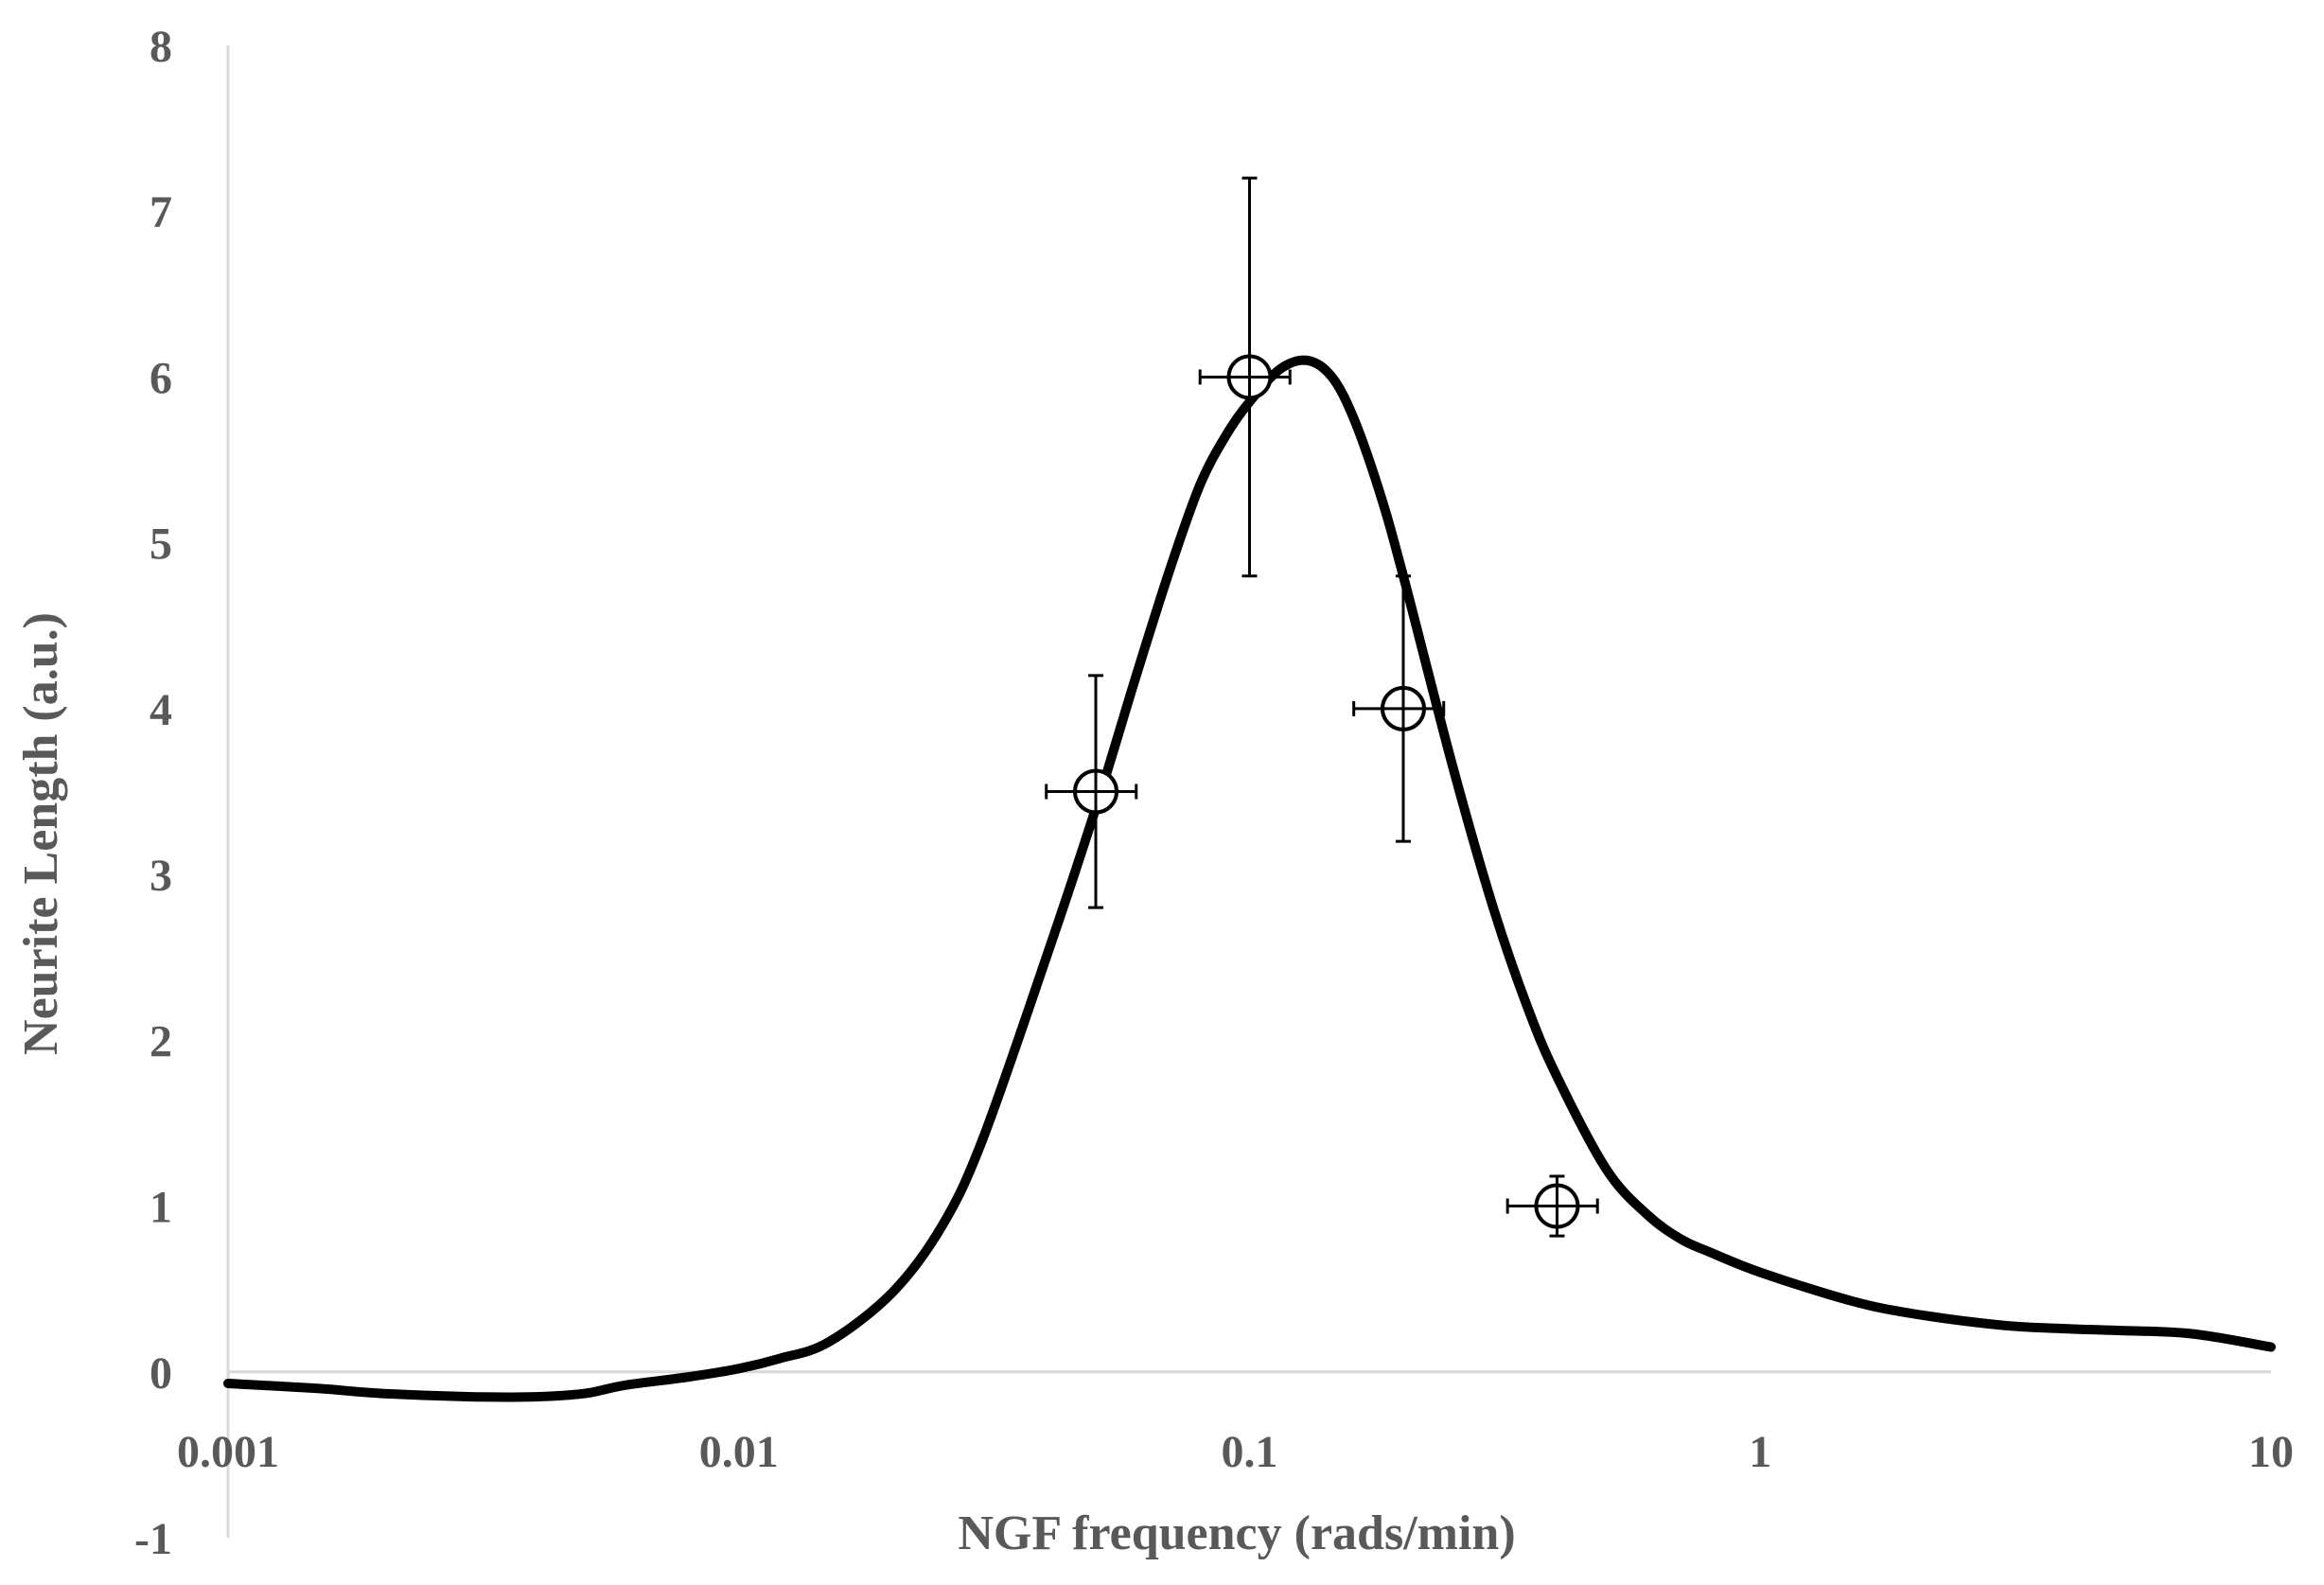 The height and width of the screenshot is (1585, 2324). Describe the element at coordinates (153, 1539) in the screenshot. I see `y-tick-label: -1` at that location.